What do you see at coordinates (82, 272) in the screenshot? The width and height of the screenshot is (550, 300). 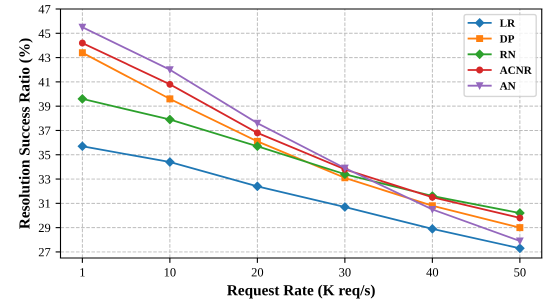 I see `x-tick-label: 1` at bounding box center [82, 272].